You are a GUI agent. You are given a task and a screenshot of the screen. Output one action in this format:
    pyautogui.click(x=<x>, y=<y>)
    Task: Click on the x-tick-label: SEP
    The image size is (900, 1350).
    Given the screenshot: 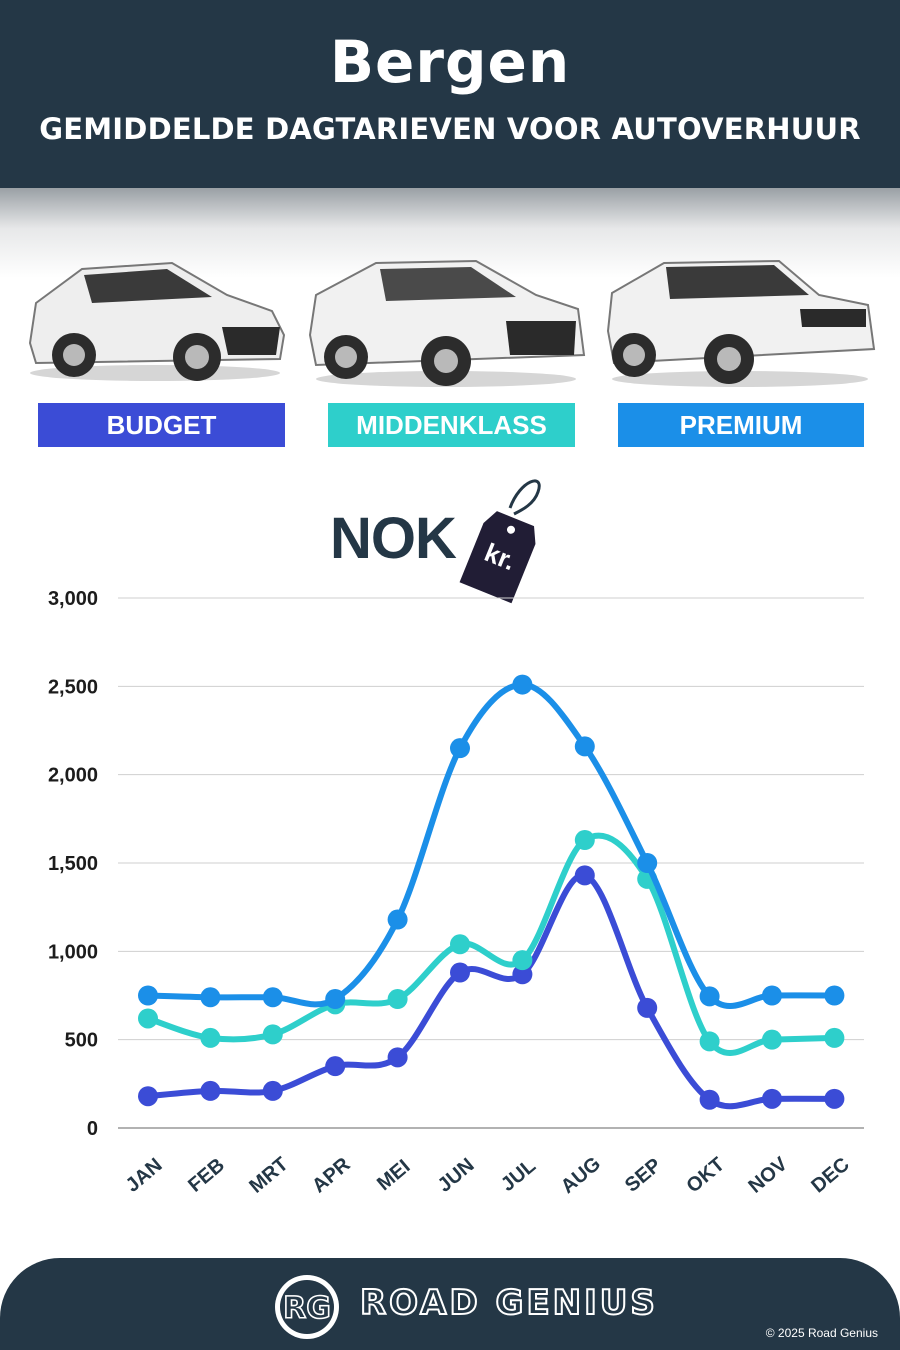 What is the action you would take?
    pyautogui.click(x=643, y=1175)
    